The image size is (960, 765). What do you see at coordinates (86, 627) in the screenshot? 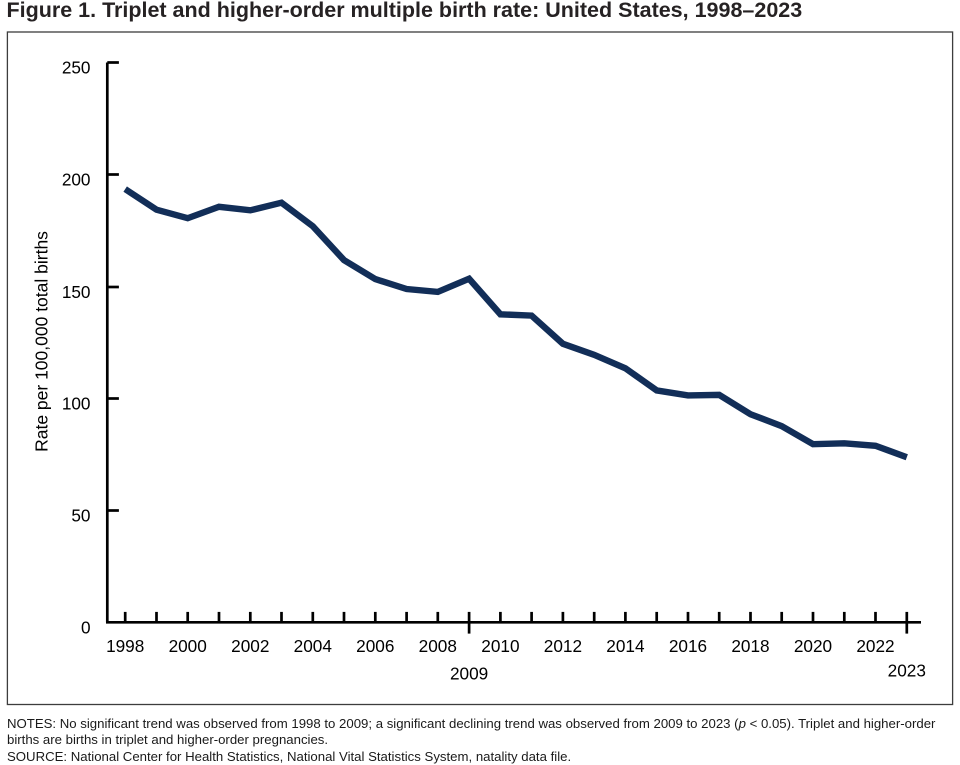
I see `svg-text: 0` at bounding box center [86, 627].